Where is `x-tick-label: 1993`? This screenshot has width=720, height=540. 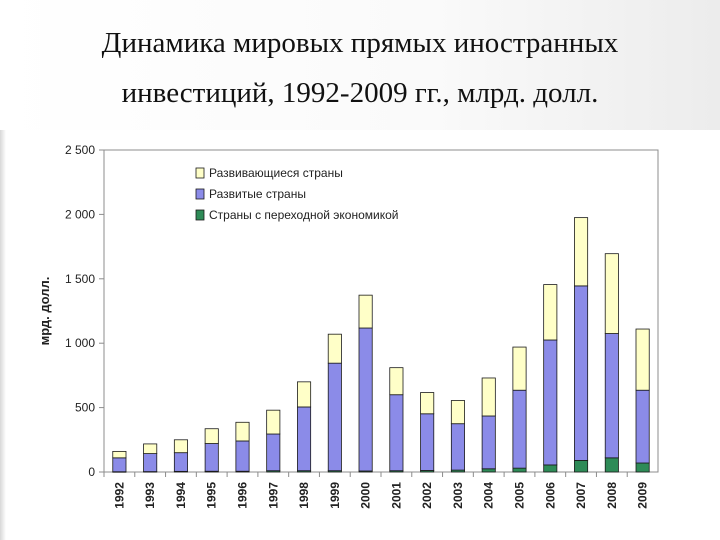 x-tick-label: 1993 is located at coordinates (150, 495).